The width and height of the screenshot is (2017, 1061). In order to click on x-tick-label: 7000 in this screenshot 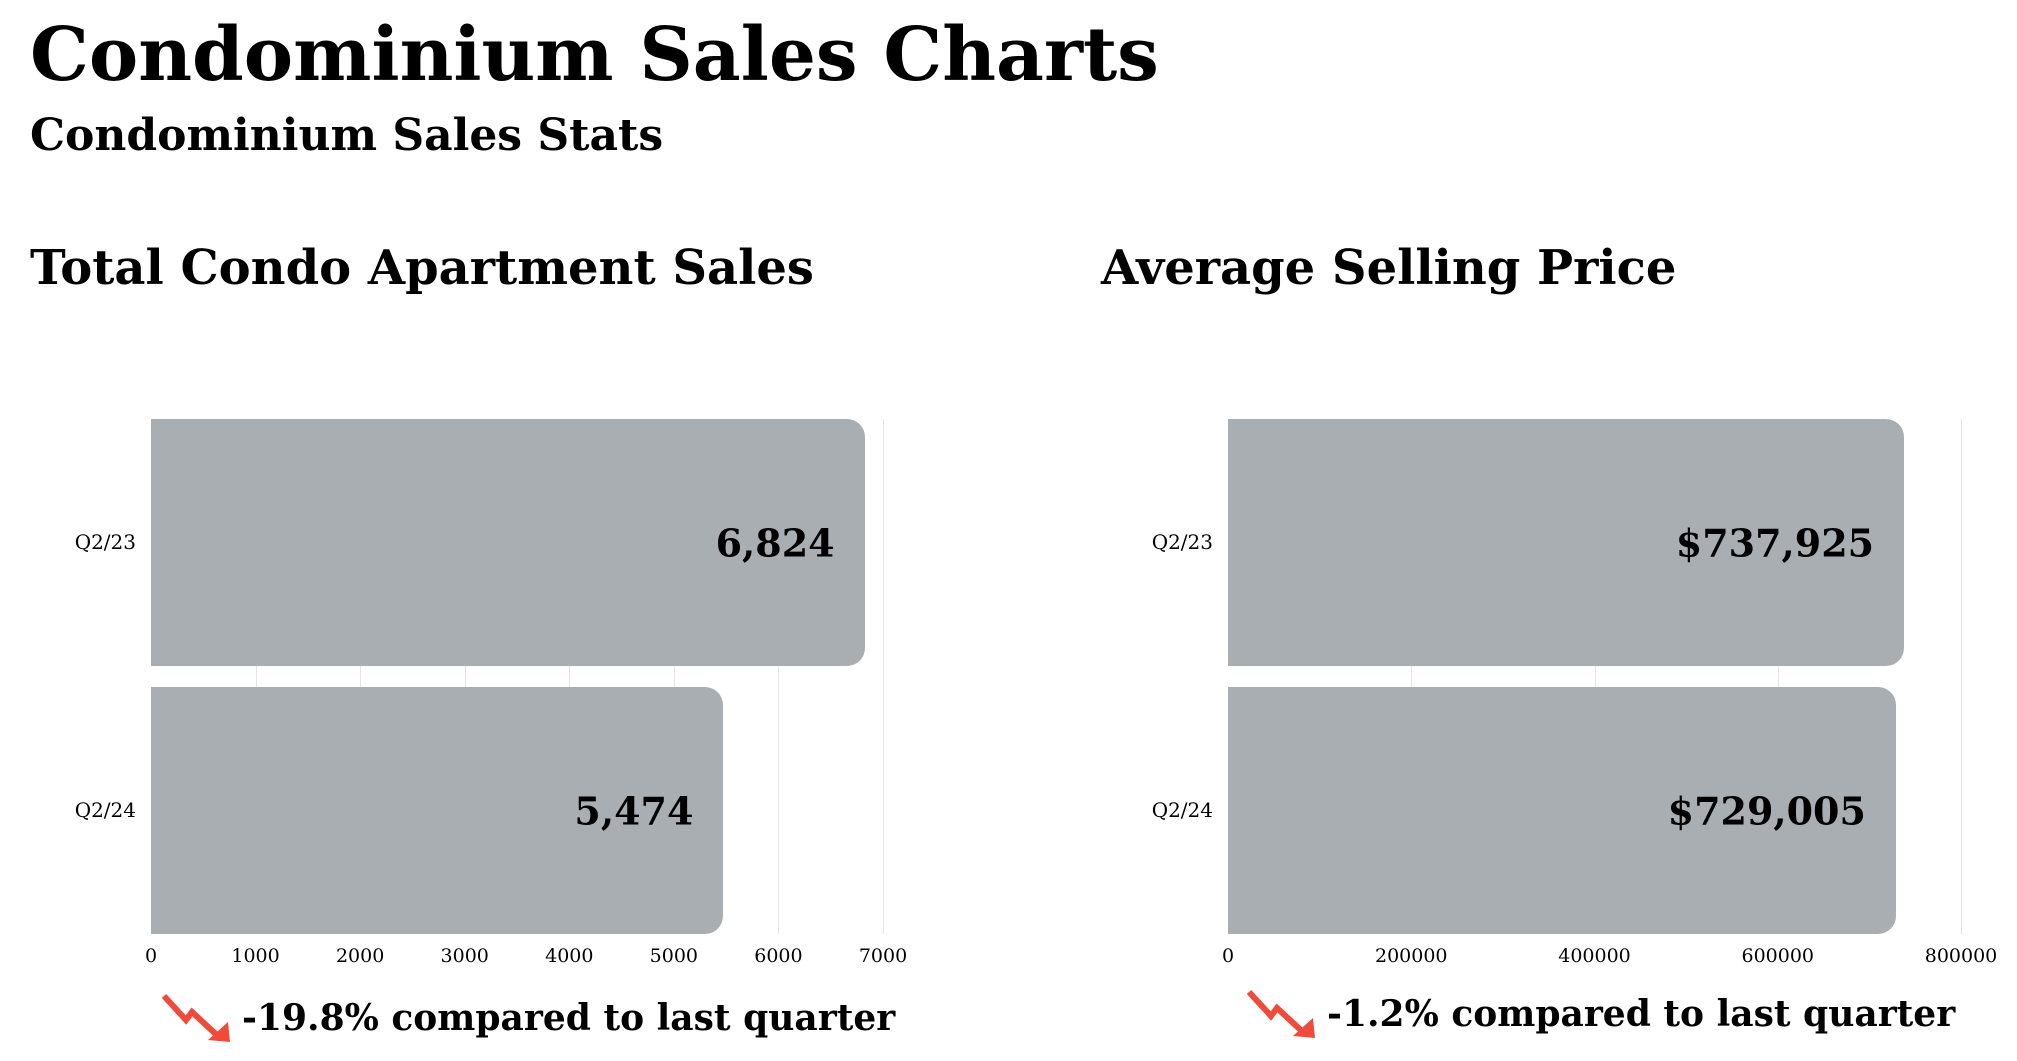, I will do `click(883, 956)`.